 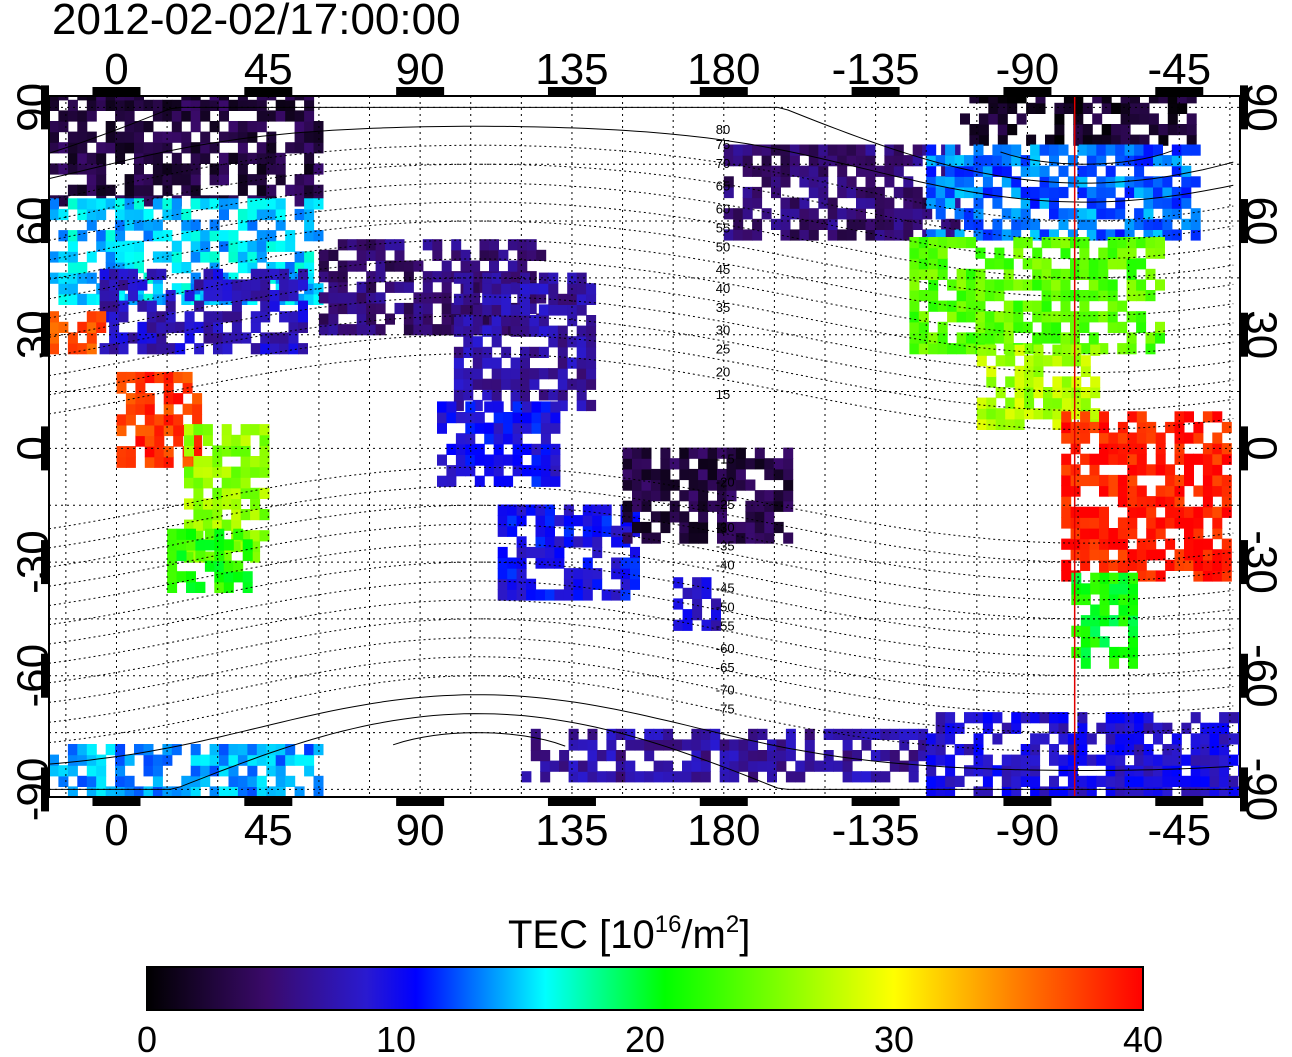 What do you see at coordinates (725, 587) in the screenshot?
I see `contour-label: -45` at bounding box center [725, 587].